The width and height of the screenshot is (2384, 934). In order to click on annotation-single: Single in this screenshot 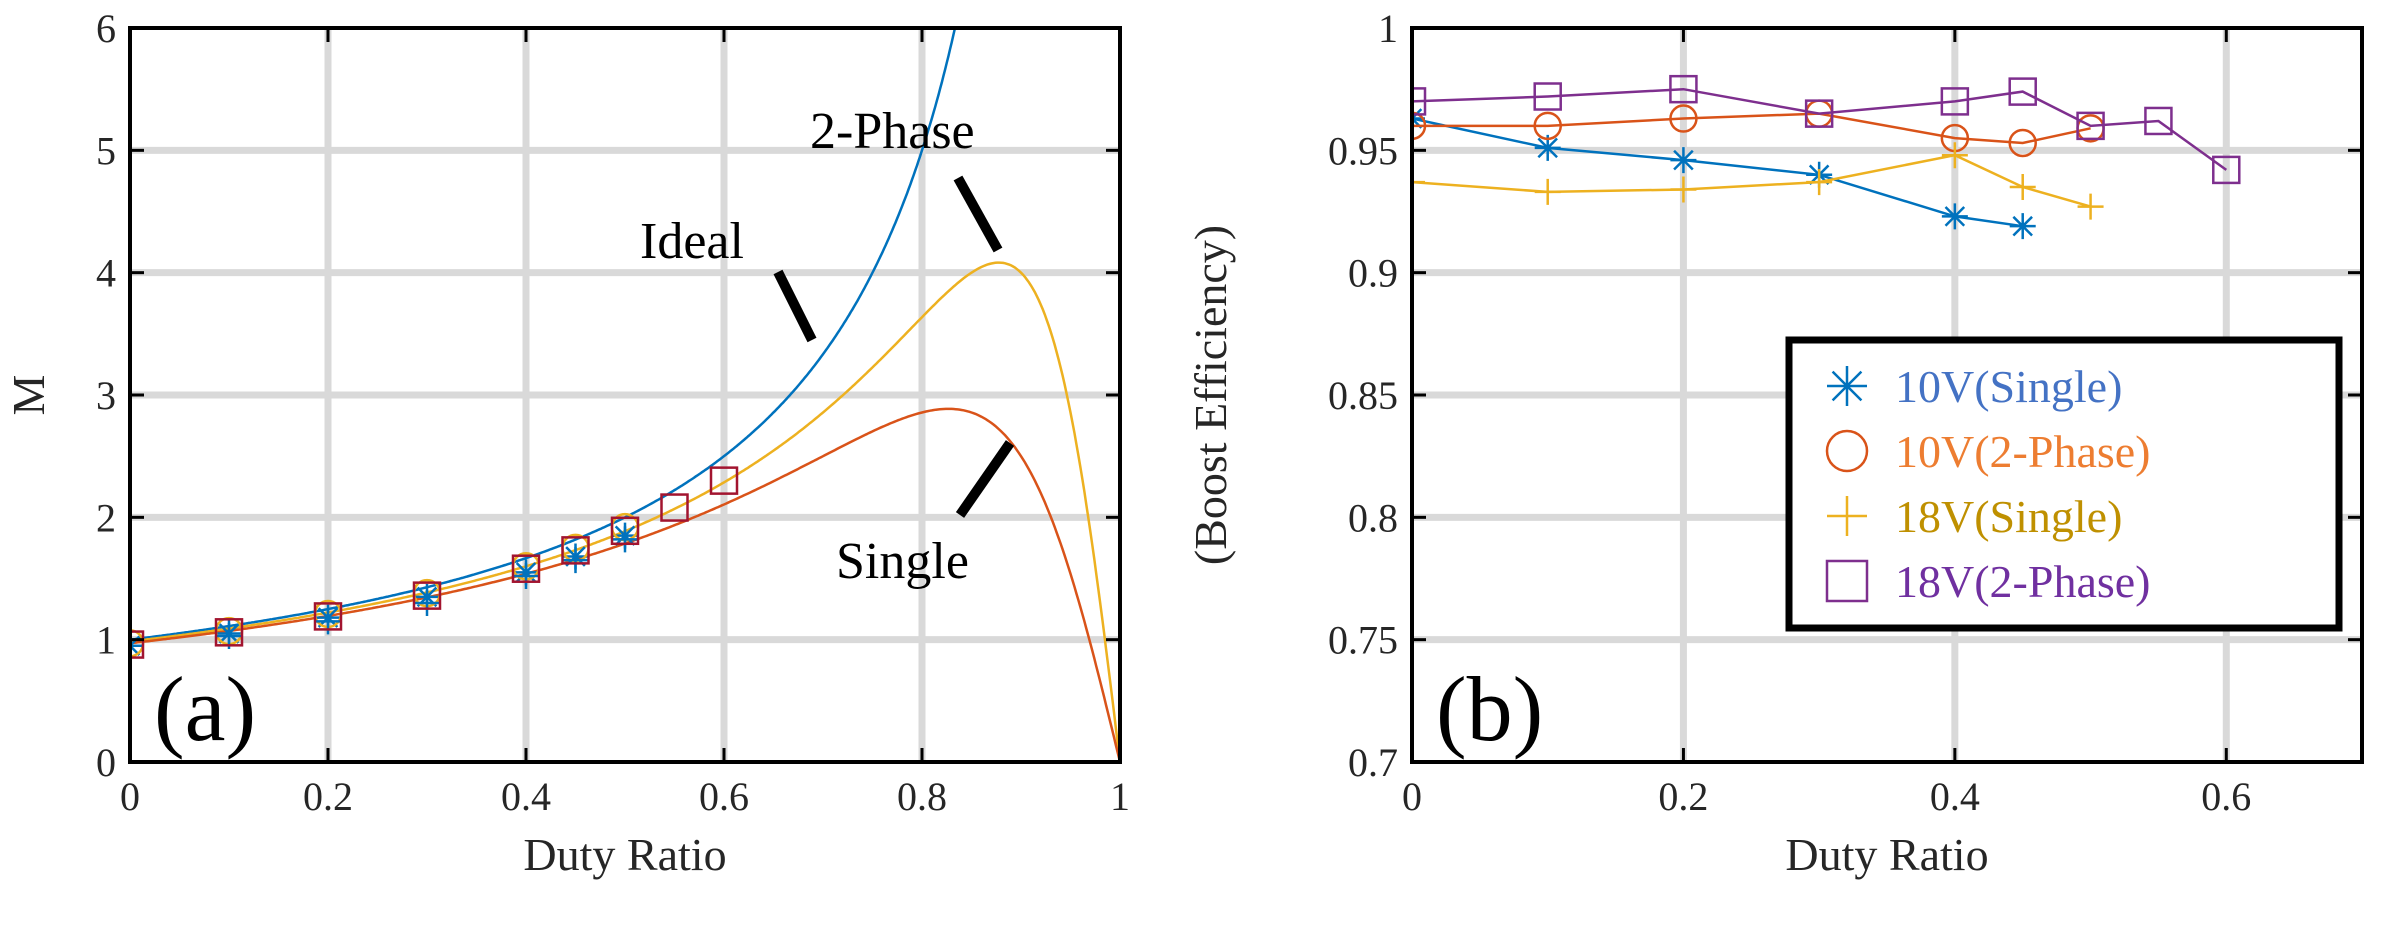, I will do `click(902, 561)`.